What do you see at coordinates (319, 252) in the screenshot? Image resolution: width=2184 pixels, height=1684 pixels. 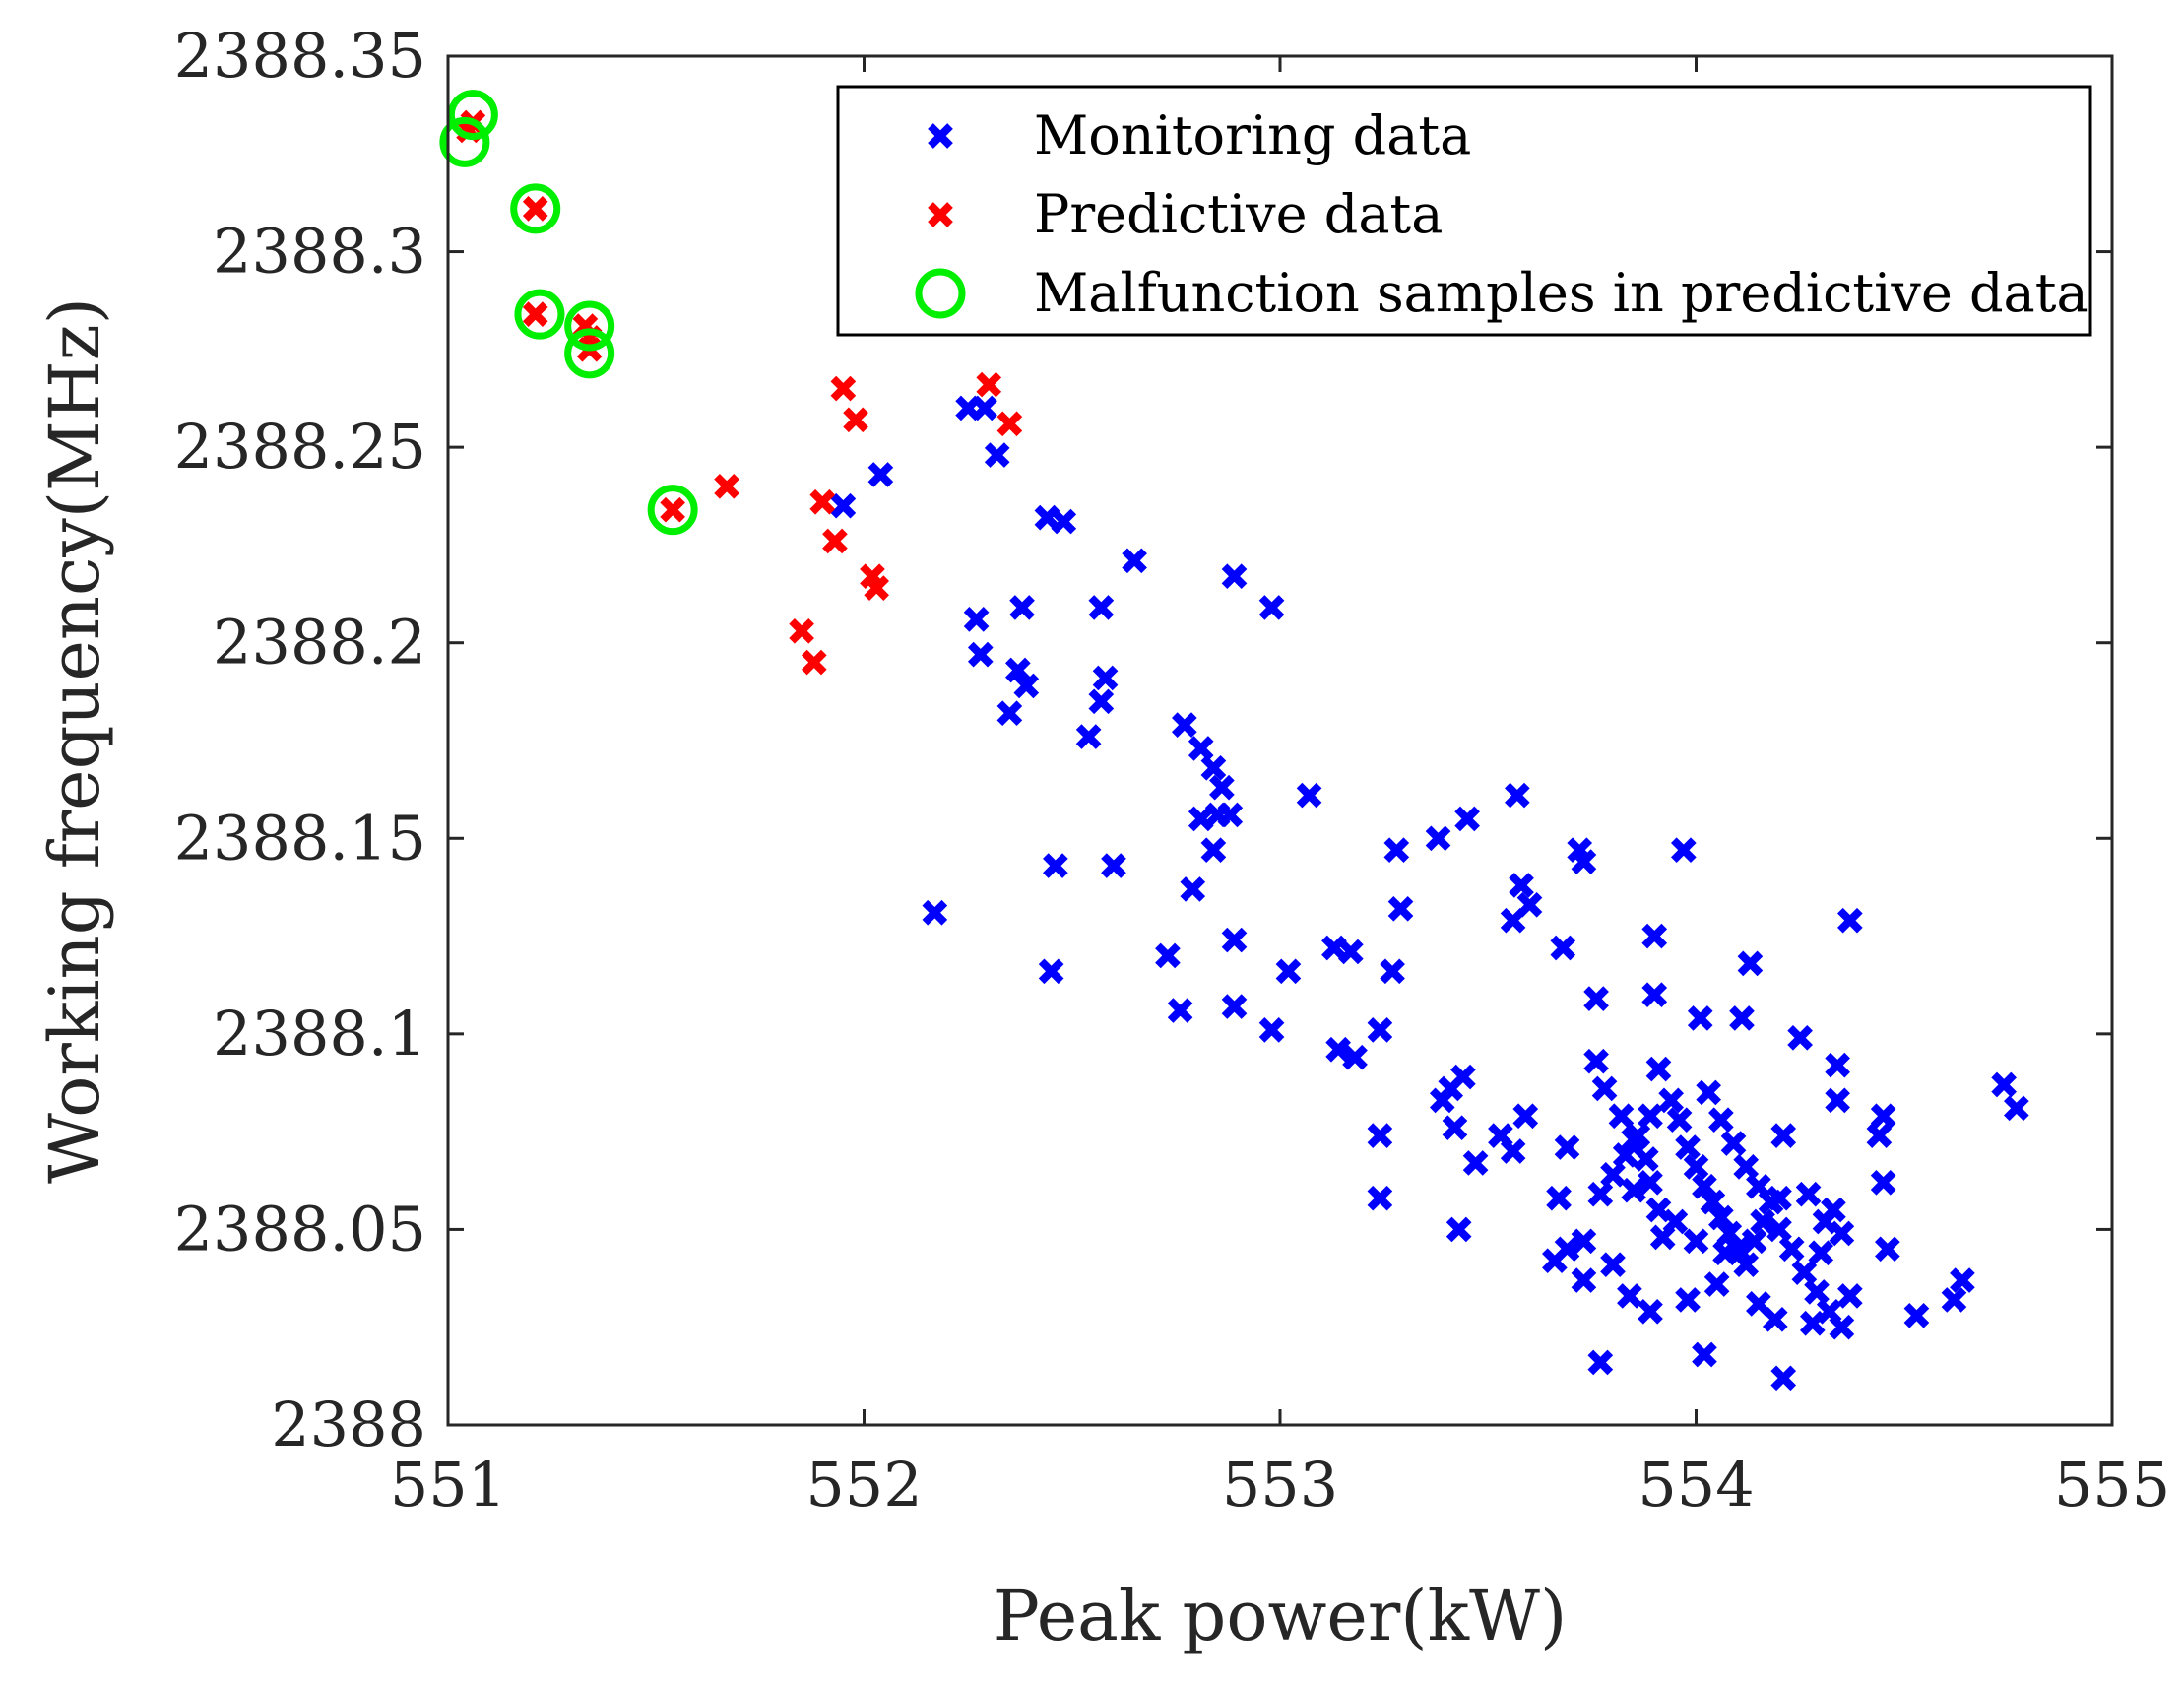 I see `y-tick-label: 2388.3` at bounding box center [319, 252].